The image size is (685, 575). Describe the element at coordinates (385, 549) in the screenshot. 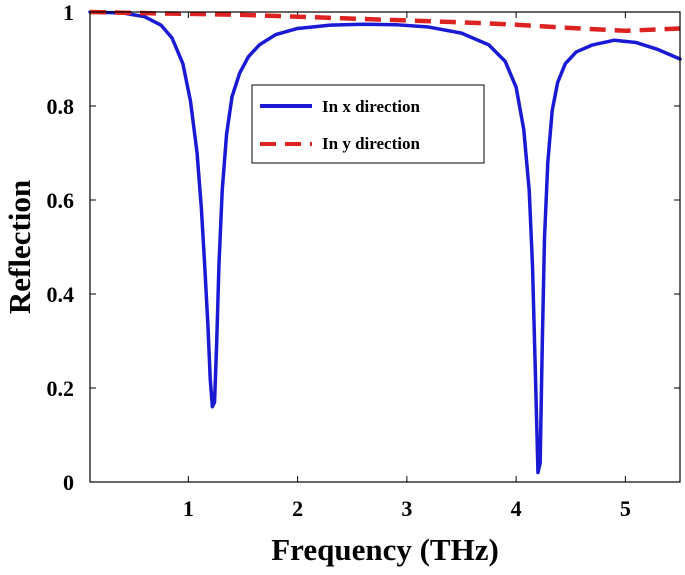

I see `x-axis-title: Frequency (THz)` at that location.